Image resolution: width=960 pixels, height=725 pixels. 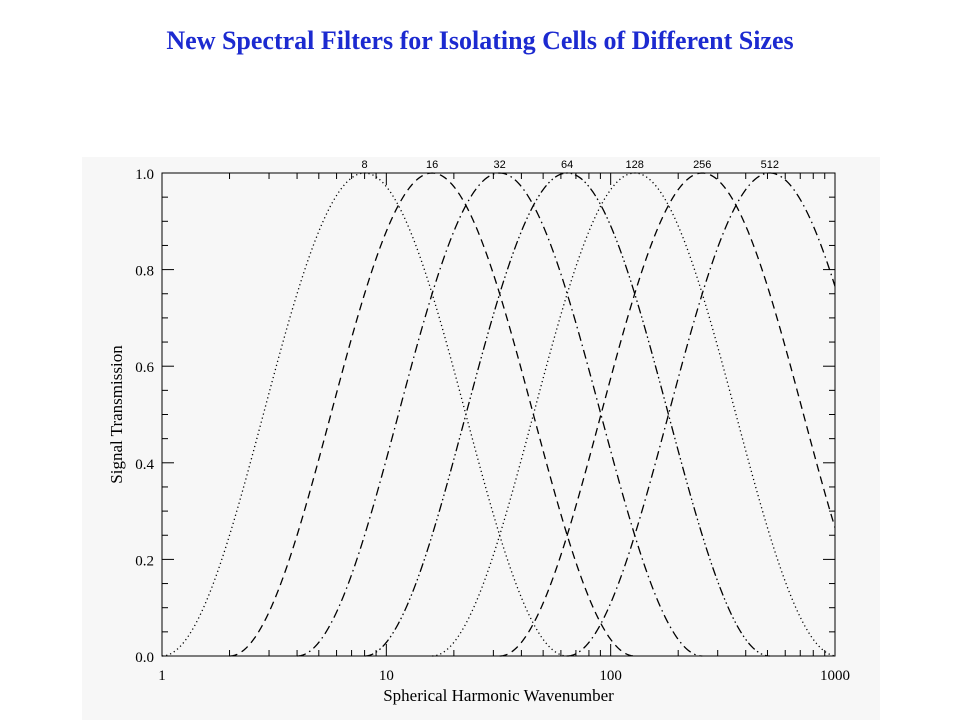 What do you see at coordinates (500, 165) in the screenshot?
I see `peak-label-32: 32` at bounding box center [500, 165].